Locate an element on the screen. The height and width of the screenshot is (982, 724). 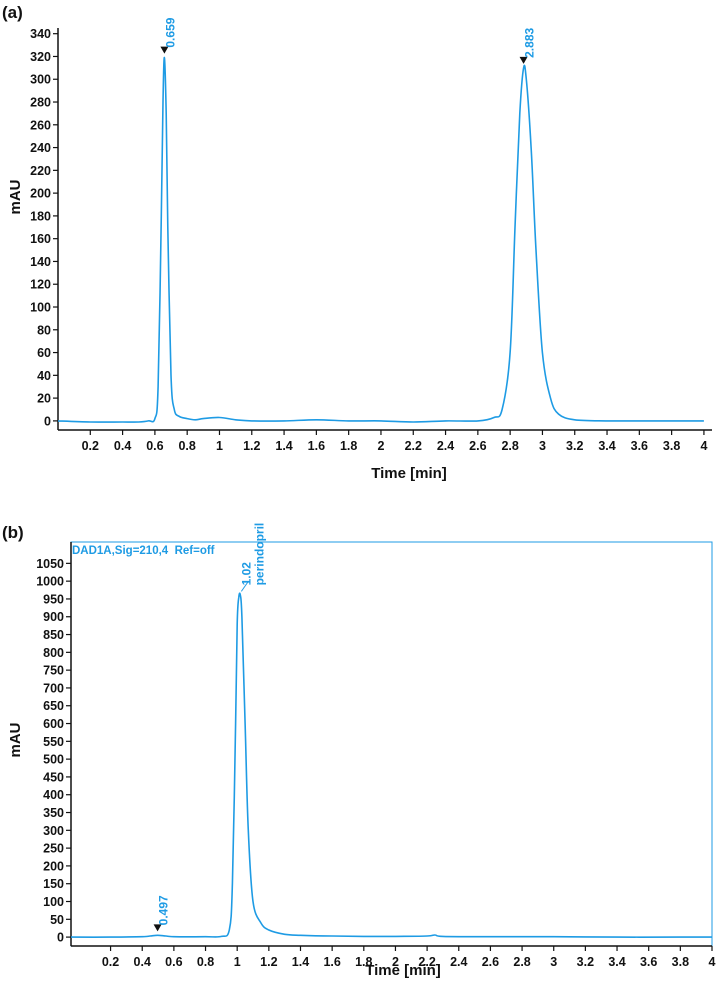
chart-b-y-tick-label: 850 is located at coordinates (53, 635).